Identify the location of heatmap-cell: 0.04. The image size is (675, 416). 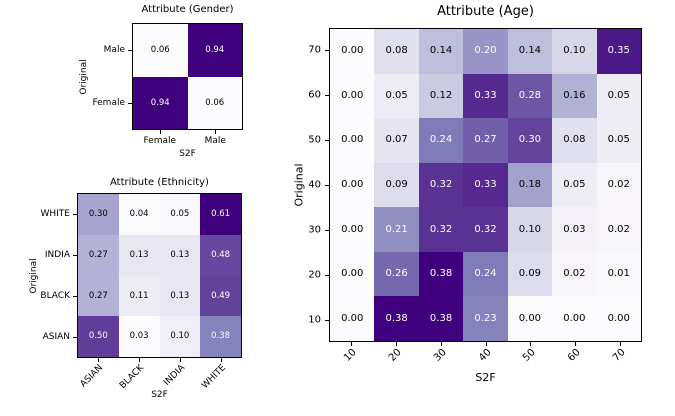
(139, 214).